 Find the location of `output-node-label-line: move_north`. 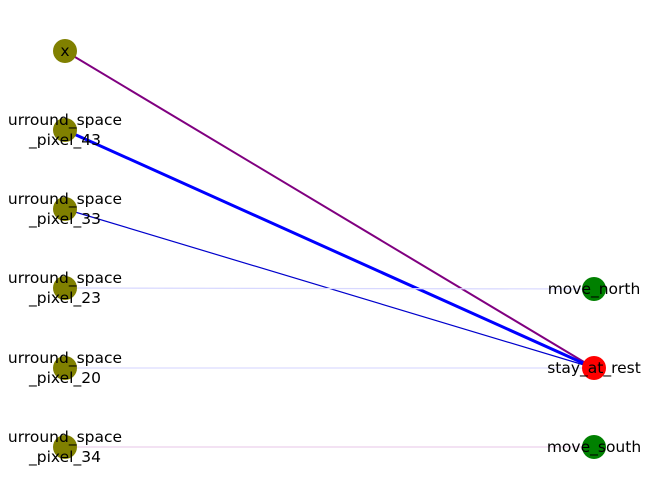

output-node-label-line: move_north is located at coordinates (594, 289).